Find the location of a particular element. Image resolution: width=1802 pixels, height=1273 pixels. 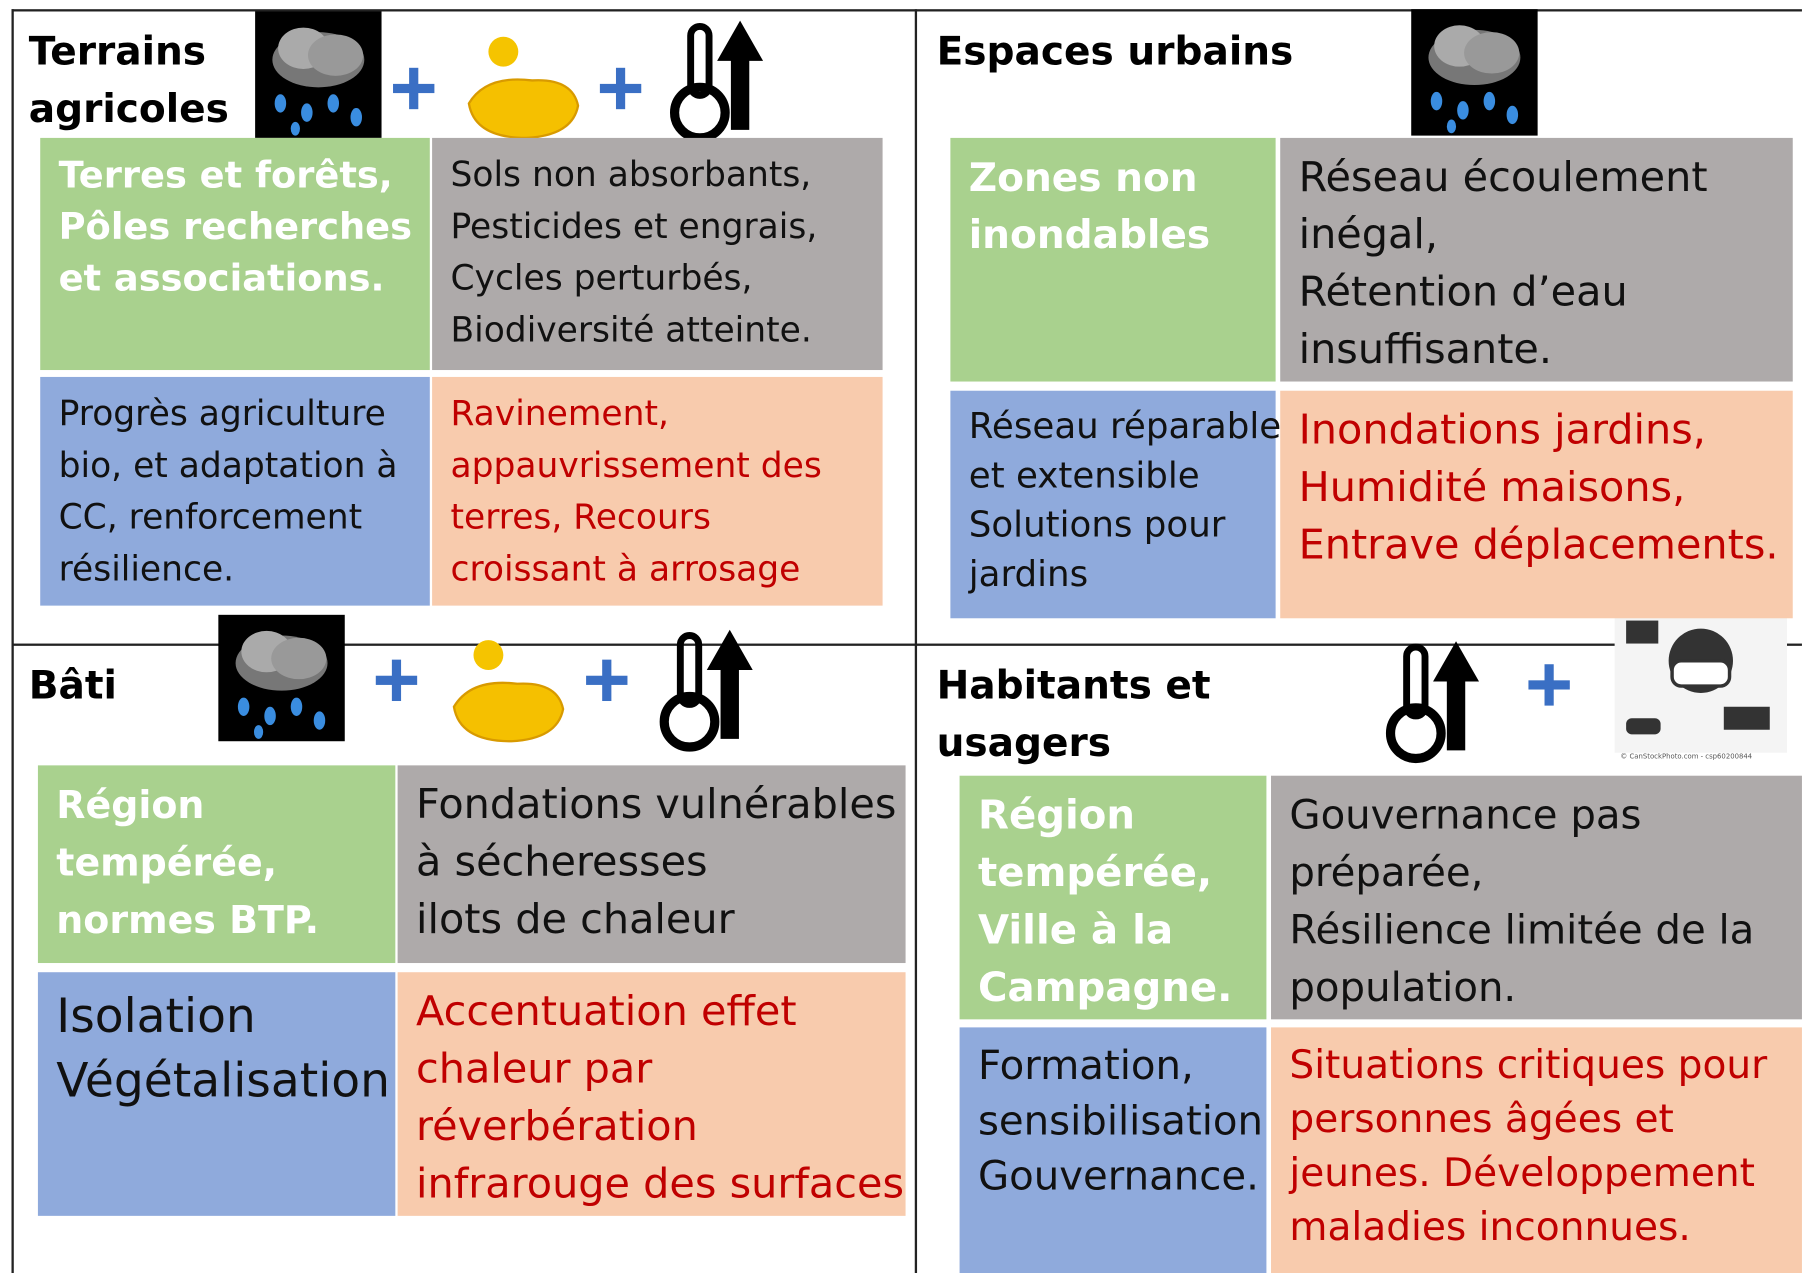

cell-line: Terres et forêts, is located at coordinates (225, 174).